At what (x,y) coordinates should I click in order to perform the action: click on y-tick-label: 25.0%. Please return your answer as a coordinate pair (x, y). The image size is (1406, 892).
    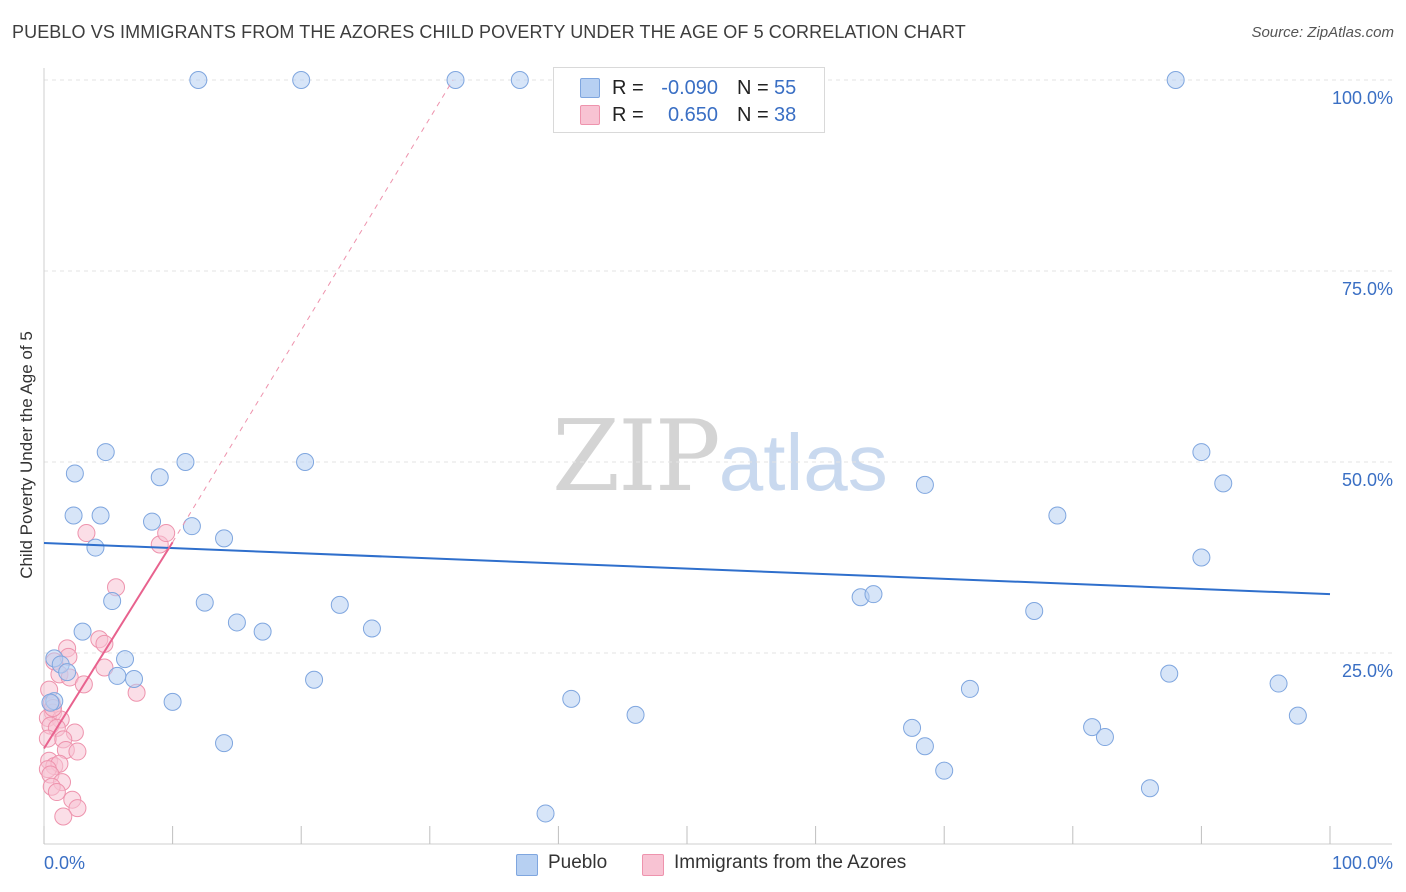
    Looking at the image, I should click on (1367, 671).